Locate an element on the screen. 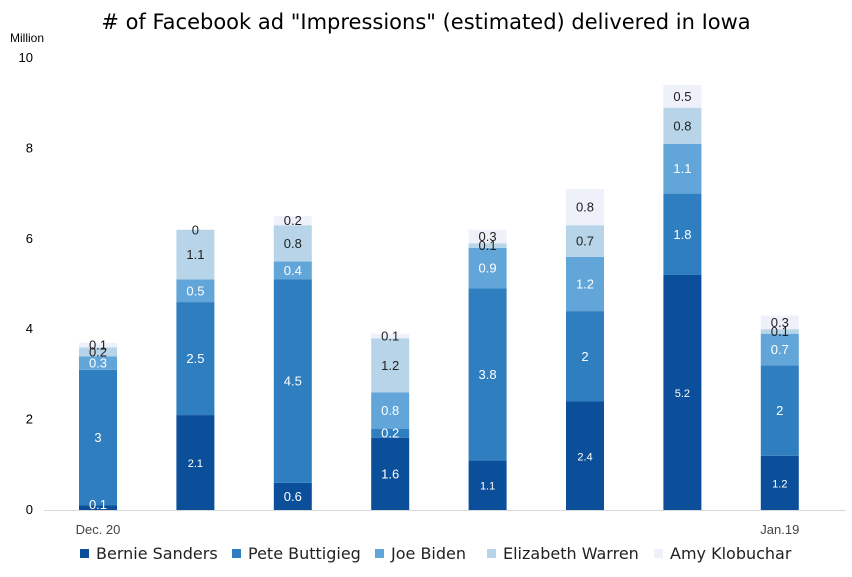 The height and width of the screenshot is (577, 852). legend-label: Joe Biden is located at coordinates (428, 553).